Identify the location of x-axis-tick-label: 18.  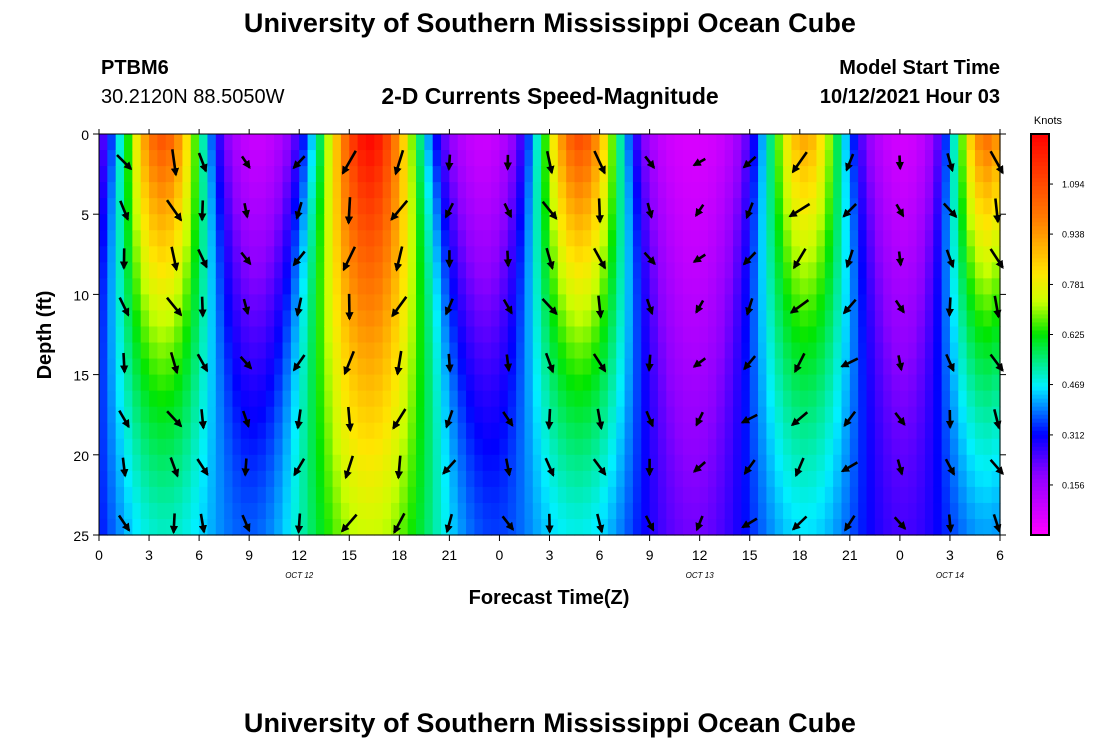
(400, 555).